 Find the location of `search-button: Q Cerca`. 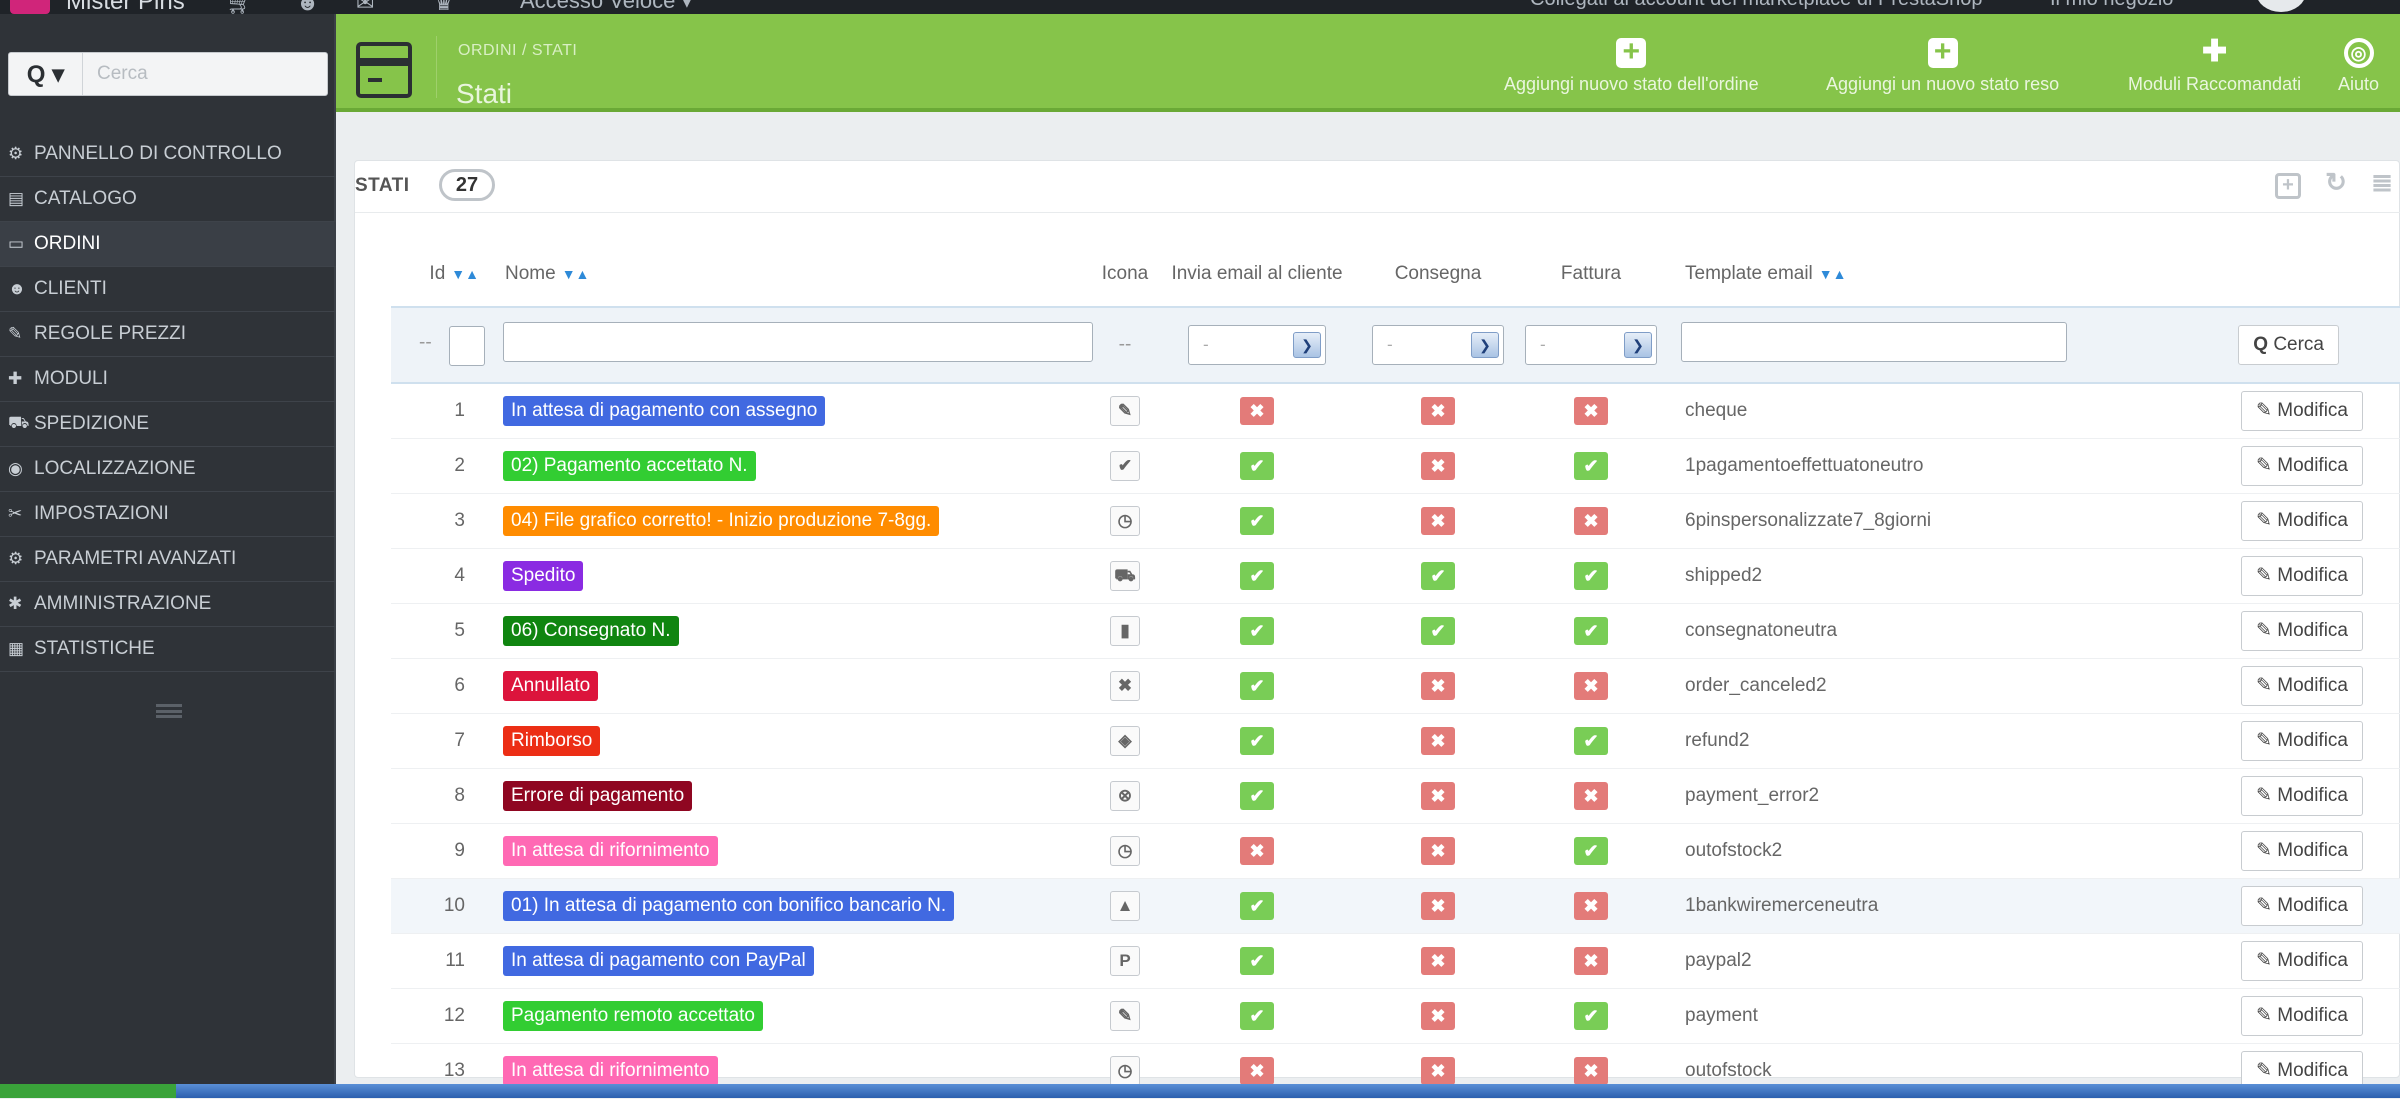

search-button: Q Cerca is located at coordinates (2288, 345).